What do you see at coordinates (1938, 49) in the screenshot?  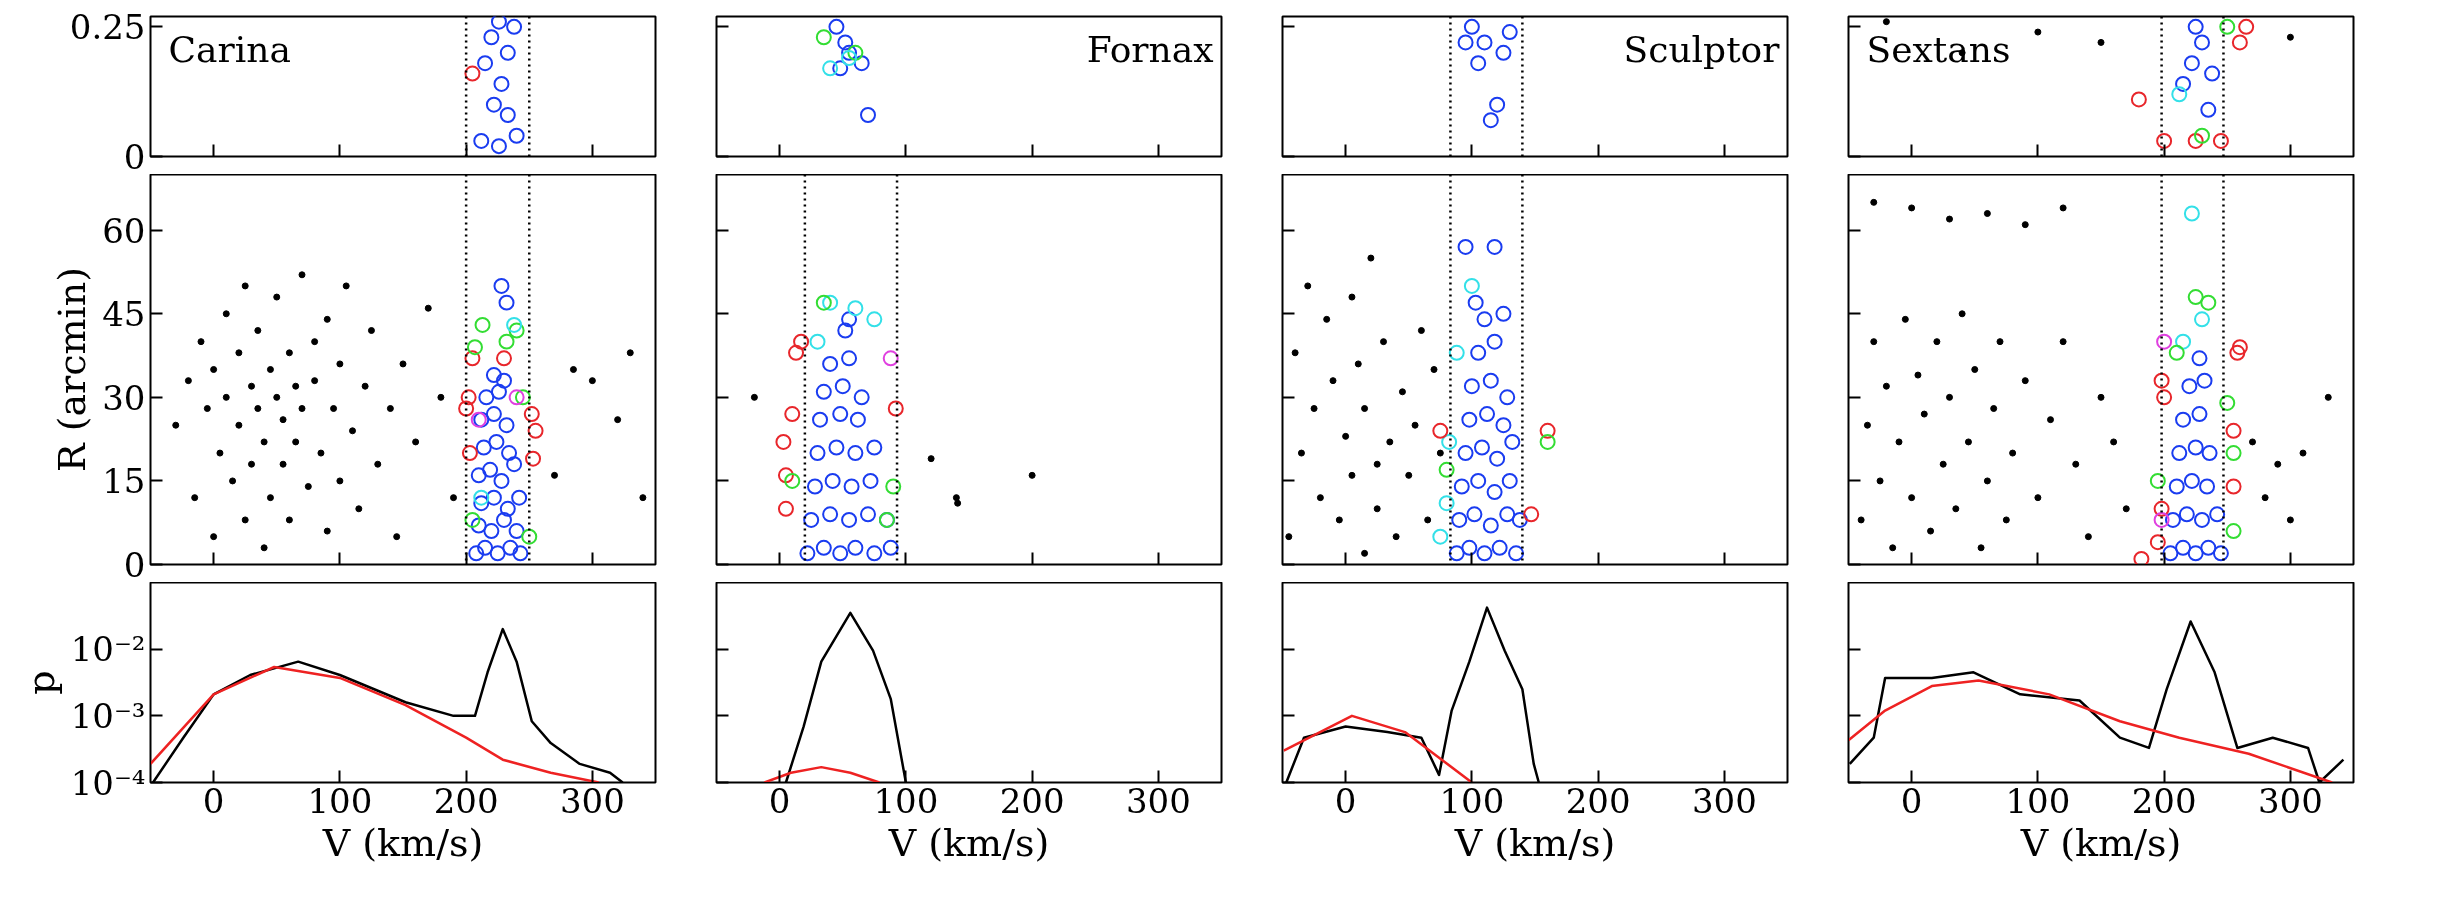 I see `annotation: Sextans` at bounding box center [1938, 49].